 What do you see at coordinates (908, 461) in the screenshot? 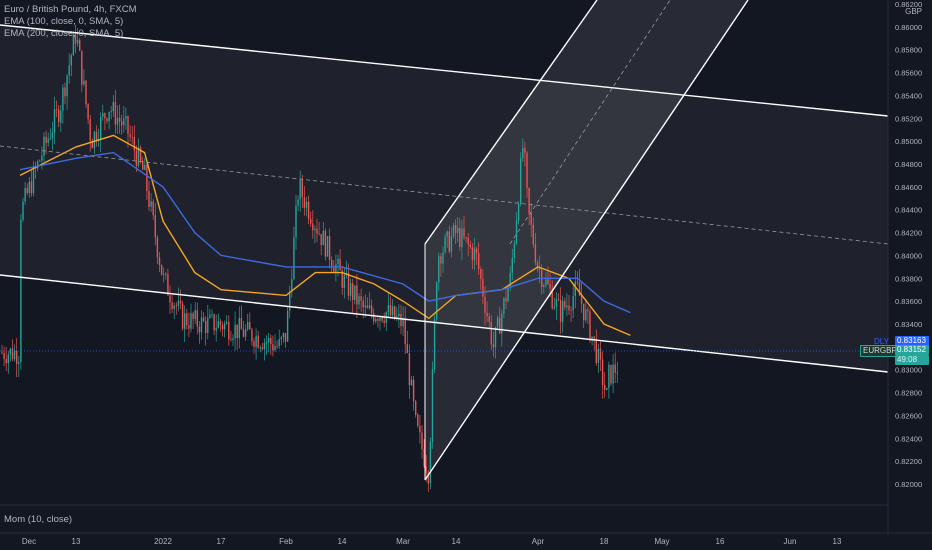
I see `price-tick-label: 0.82200` at bounding box center [908, 461].